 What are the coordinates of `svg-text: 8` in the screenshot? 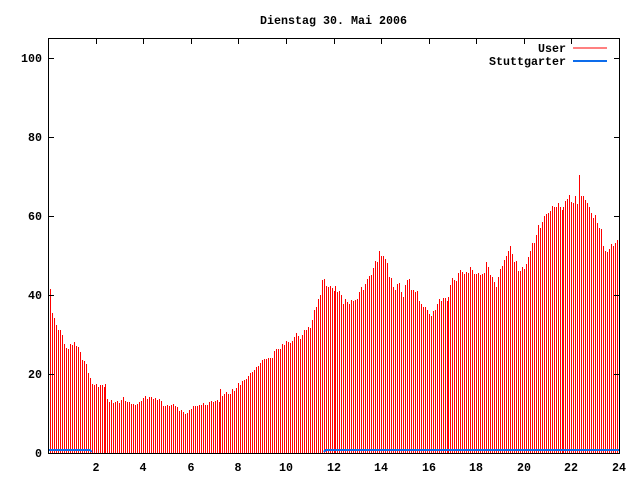 It's located at (238, 468).